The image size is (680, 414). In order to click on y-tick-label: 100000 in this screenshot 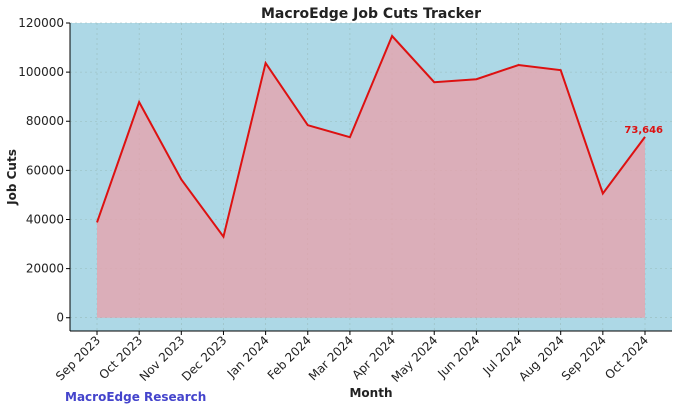, I will do `click(41, 72)`.